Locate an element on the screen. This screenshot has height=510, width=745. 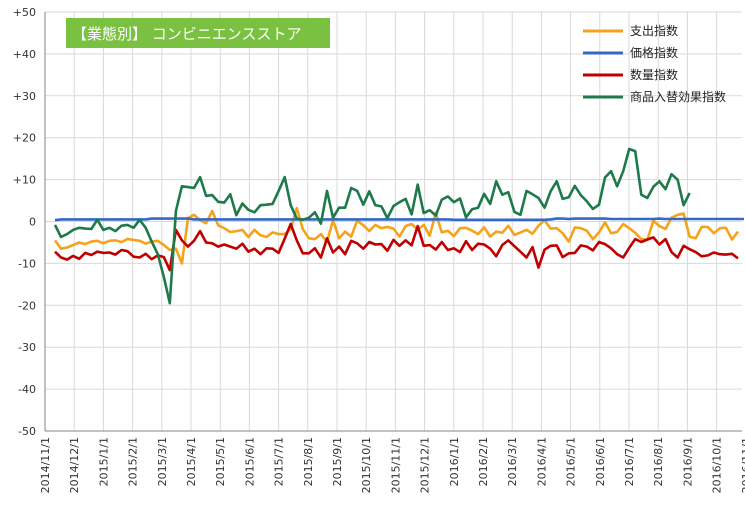
x-tick-label: 2015/6/1 is located at coordinates (249, 461).